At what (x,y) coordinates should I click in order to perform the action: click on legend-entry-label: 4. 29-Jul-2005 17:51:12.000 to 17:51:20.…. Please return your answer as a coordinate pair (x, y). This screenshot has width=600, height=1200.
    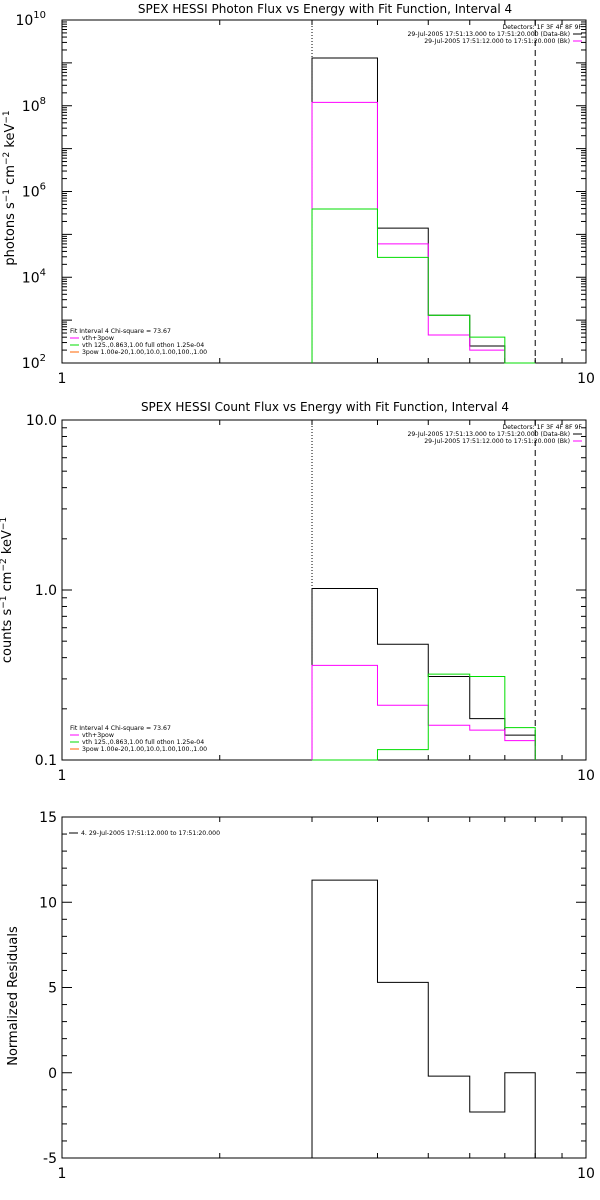
    Looking at the image, I should click on (150, 833).